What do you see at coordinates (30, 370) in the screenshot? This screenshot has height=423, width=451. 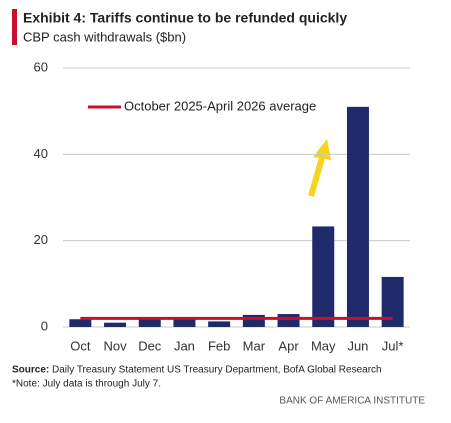 I see `source-label: Source:` at bounding box center [30, 370].